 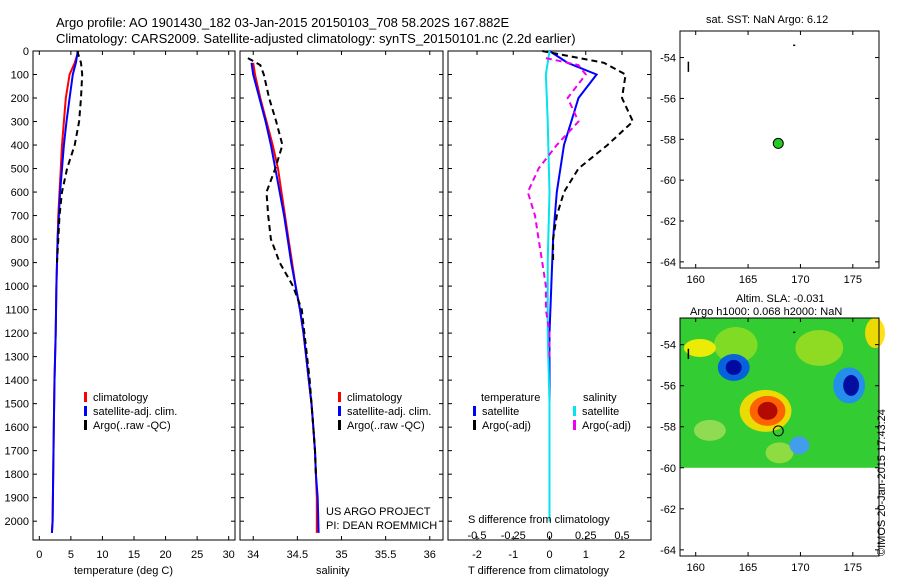 What do you see at coordinates (20, 123) in the screenshot?
I see `depth-tick-label: 300` at bounding box center [20, 123].